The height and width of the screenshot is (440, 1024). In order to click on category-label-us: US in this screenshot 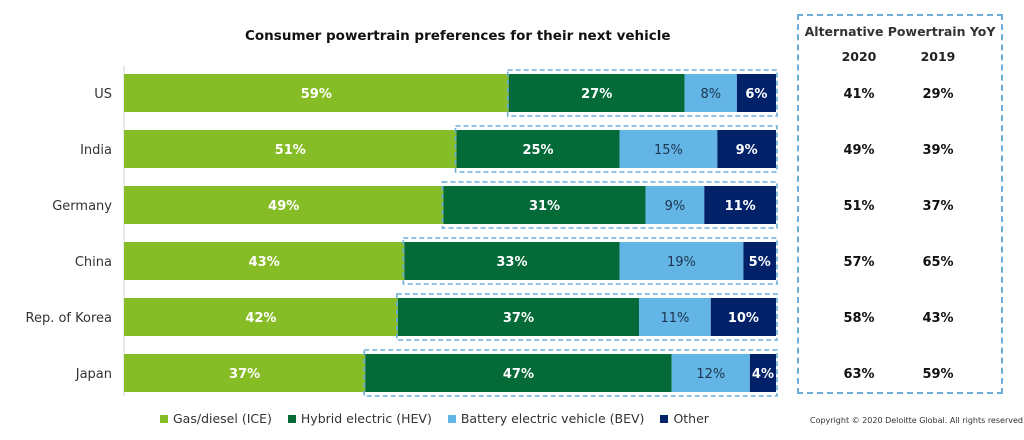, I will do `click(103, 94)`.